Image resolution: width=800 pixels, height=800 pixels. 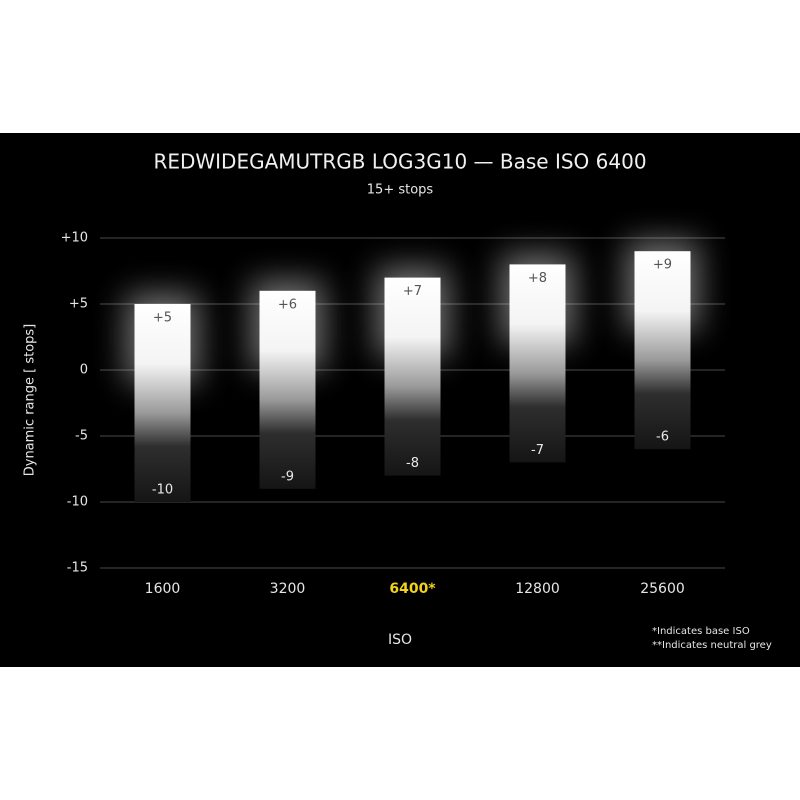 What do you see at coordinates (412, 463) in the screenshot?
I see `value-label: -8` at bounding box center [412, 463].